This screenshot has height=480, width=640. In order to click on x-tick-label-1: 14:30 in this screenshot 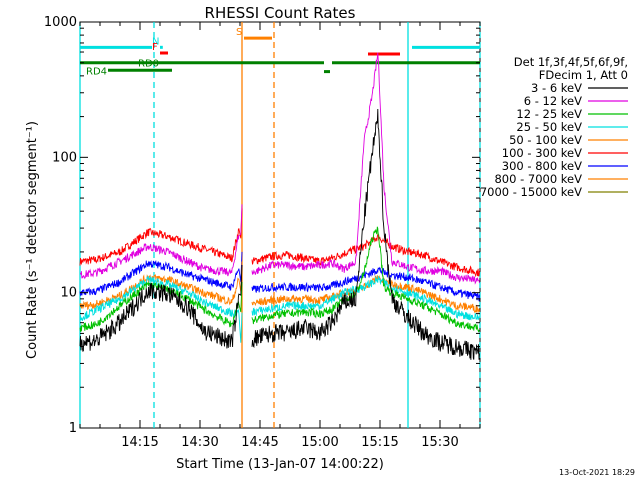, I will do `click(199, 442)`.